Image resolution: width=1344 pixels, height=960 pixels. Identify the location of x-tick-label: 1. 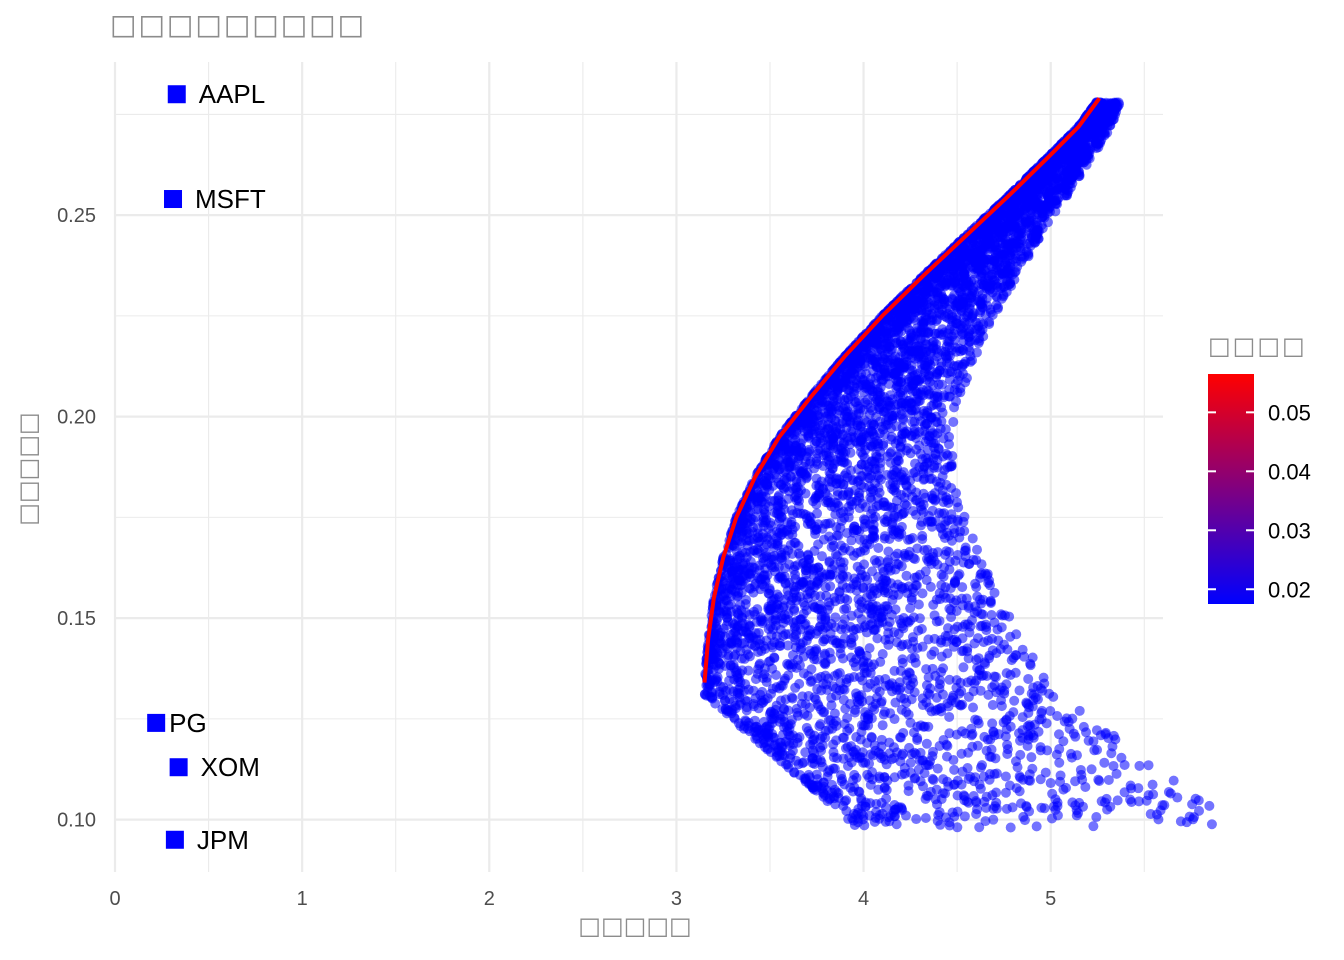
(302, 899).